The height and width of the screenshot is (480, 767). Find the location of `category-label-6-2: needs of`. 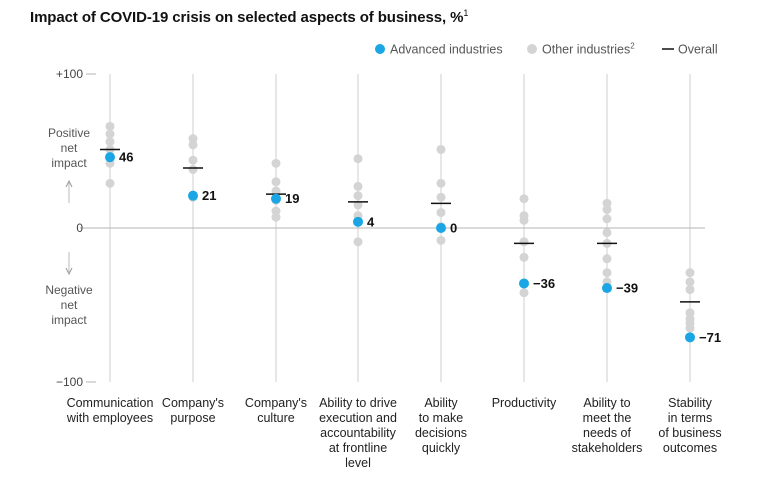

category-label-6-2: needs of is located at coordinates (607, 433).